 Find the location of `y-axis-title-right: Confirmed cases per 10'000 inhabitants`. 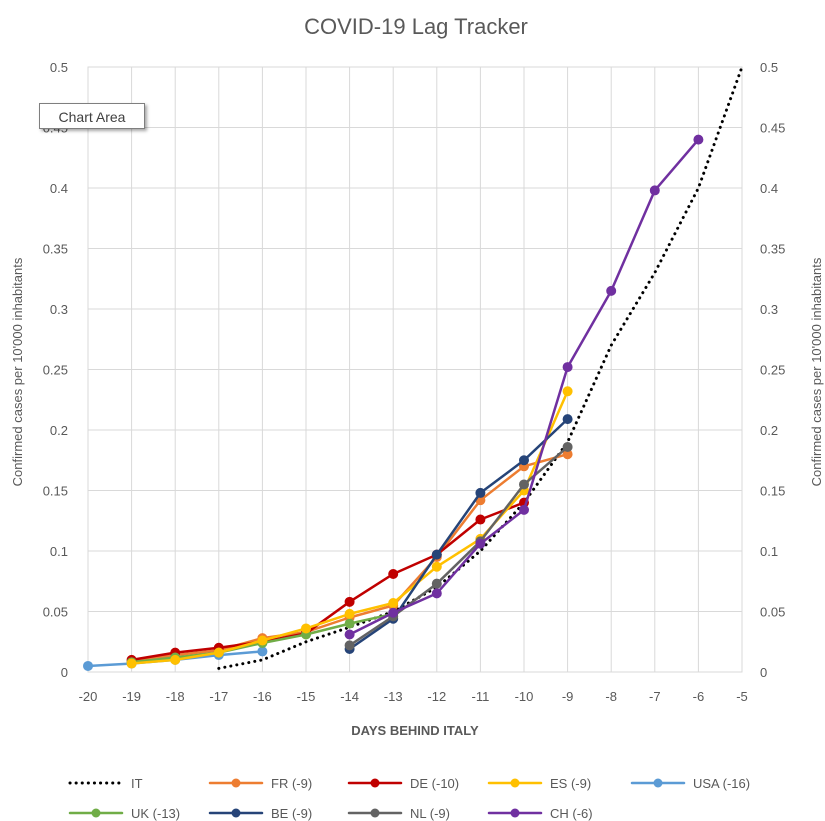

y-axis-title-right: Confirmed cases per 10'000 inhabitants is located at coordinates (816, 371).